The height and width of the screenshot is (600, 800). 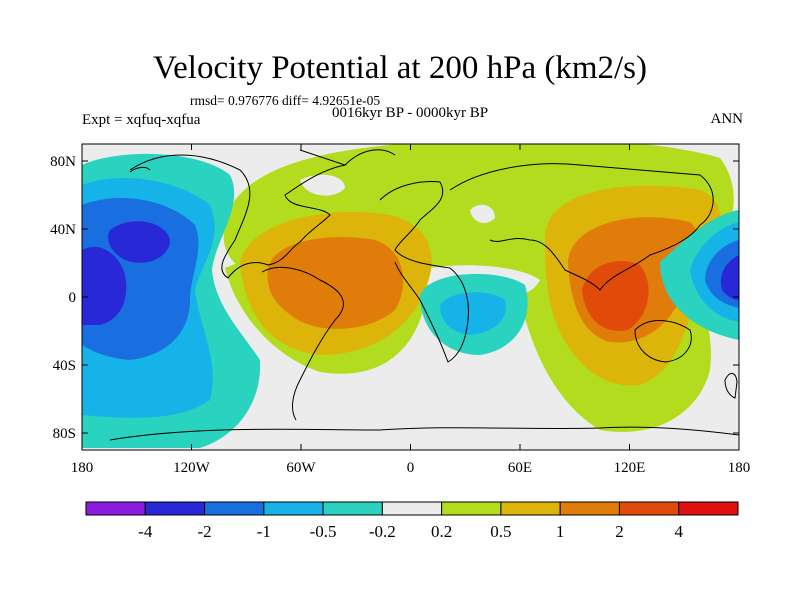 What do you see at coordinates (264, 531) in the screenshot?
I see `colorbar-label-2: -1` at bounding box center [264, 531].